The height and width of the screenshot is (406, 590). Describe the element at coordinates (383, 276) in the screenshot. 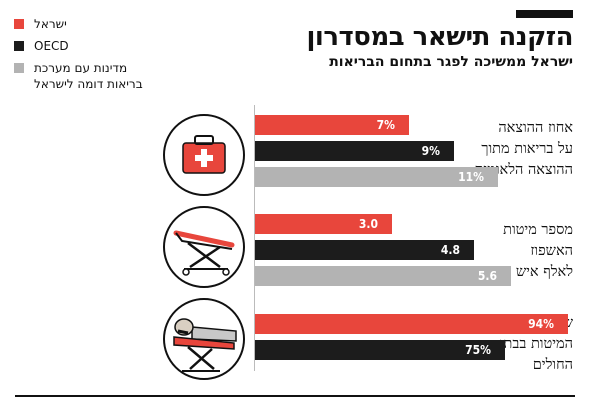

I see `bar-hospital-beds-similar: 5.6` at that location.